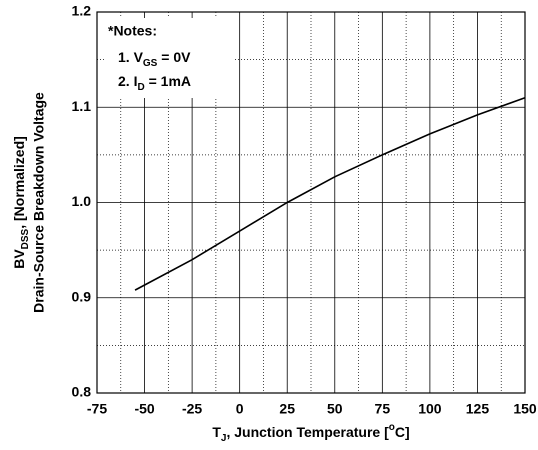 This screenshot has height=450, width=538. I want to click on y-tick-label: 1.1, so click(82, 106).